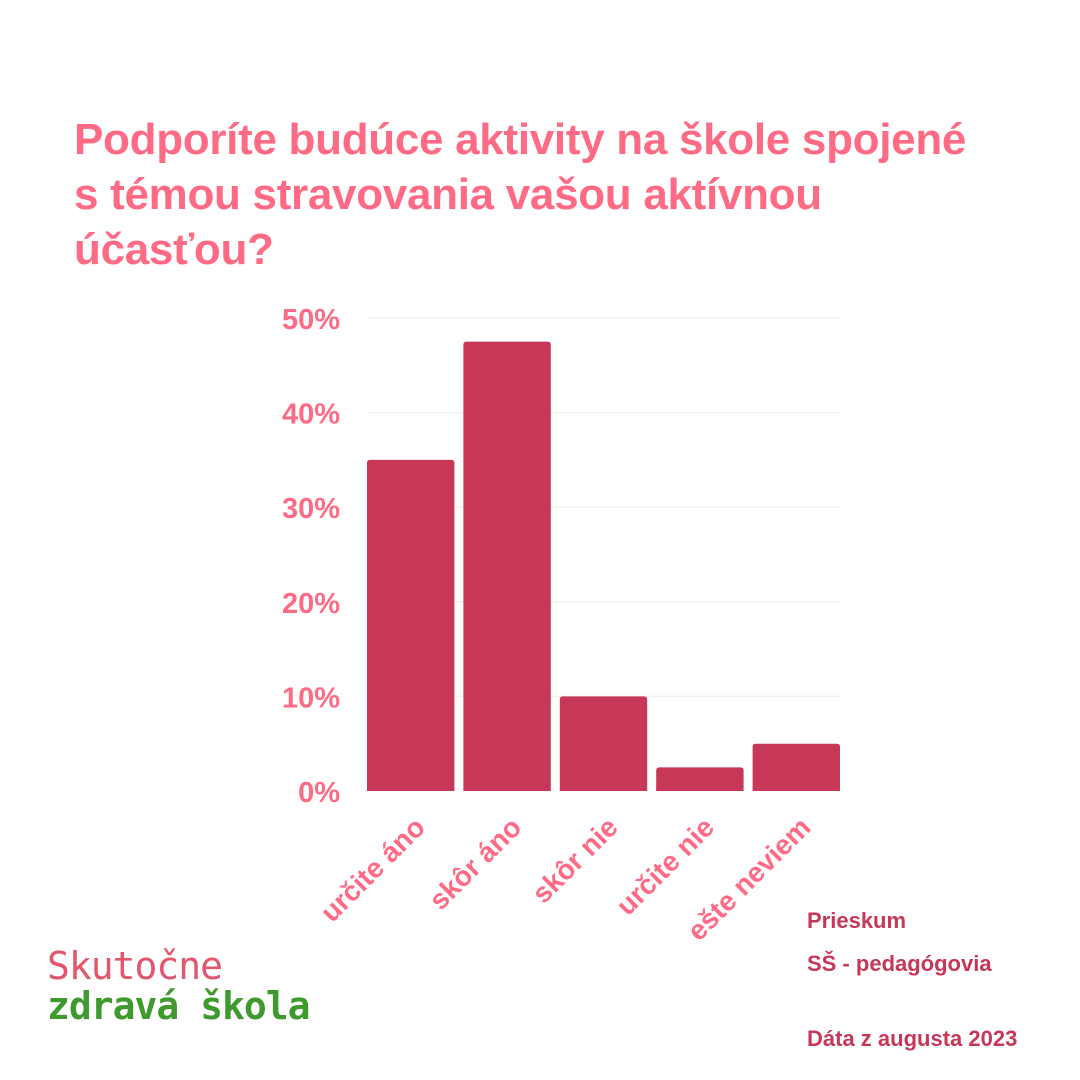  Describe the element at coordinates (311, 320) in the screenshot. I see `y-tick-label: 50%` at that location.